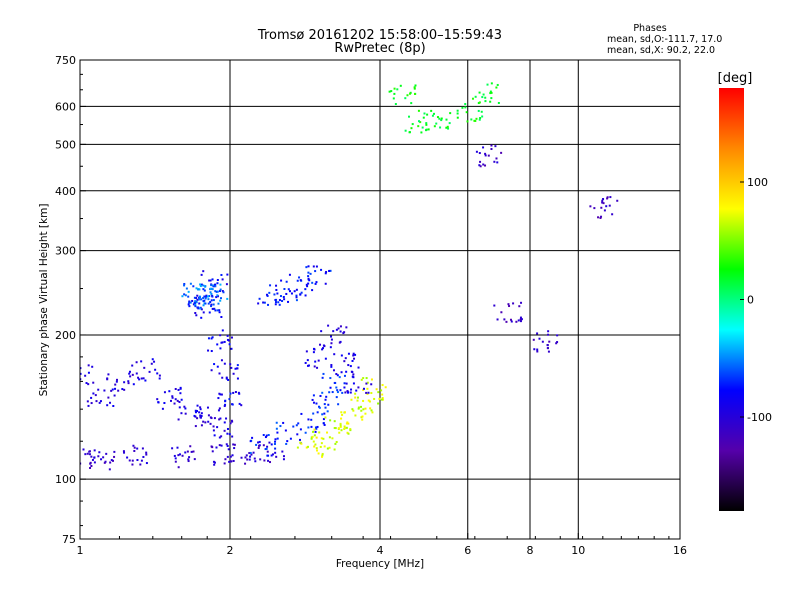 The height and width of the screenshot is (604, 800). Describe the element at coordinates (65, 144) in the screenshot. I see `y-tick-label: 500` at that location.